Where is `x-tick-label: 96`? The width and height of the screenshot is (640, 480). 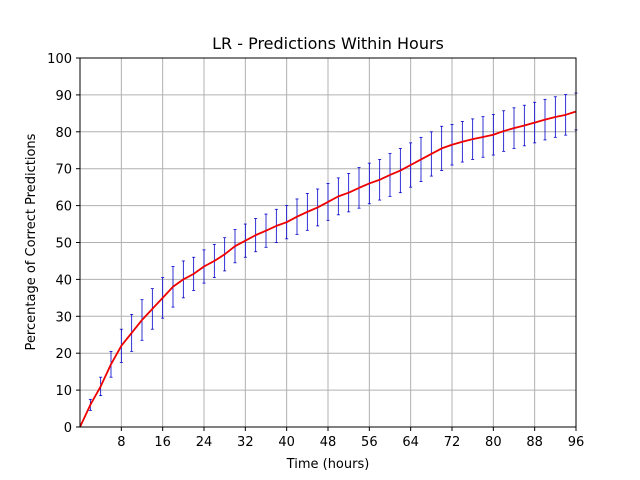 x-tick-label: 96 is located at coordinates (576, 442).